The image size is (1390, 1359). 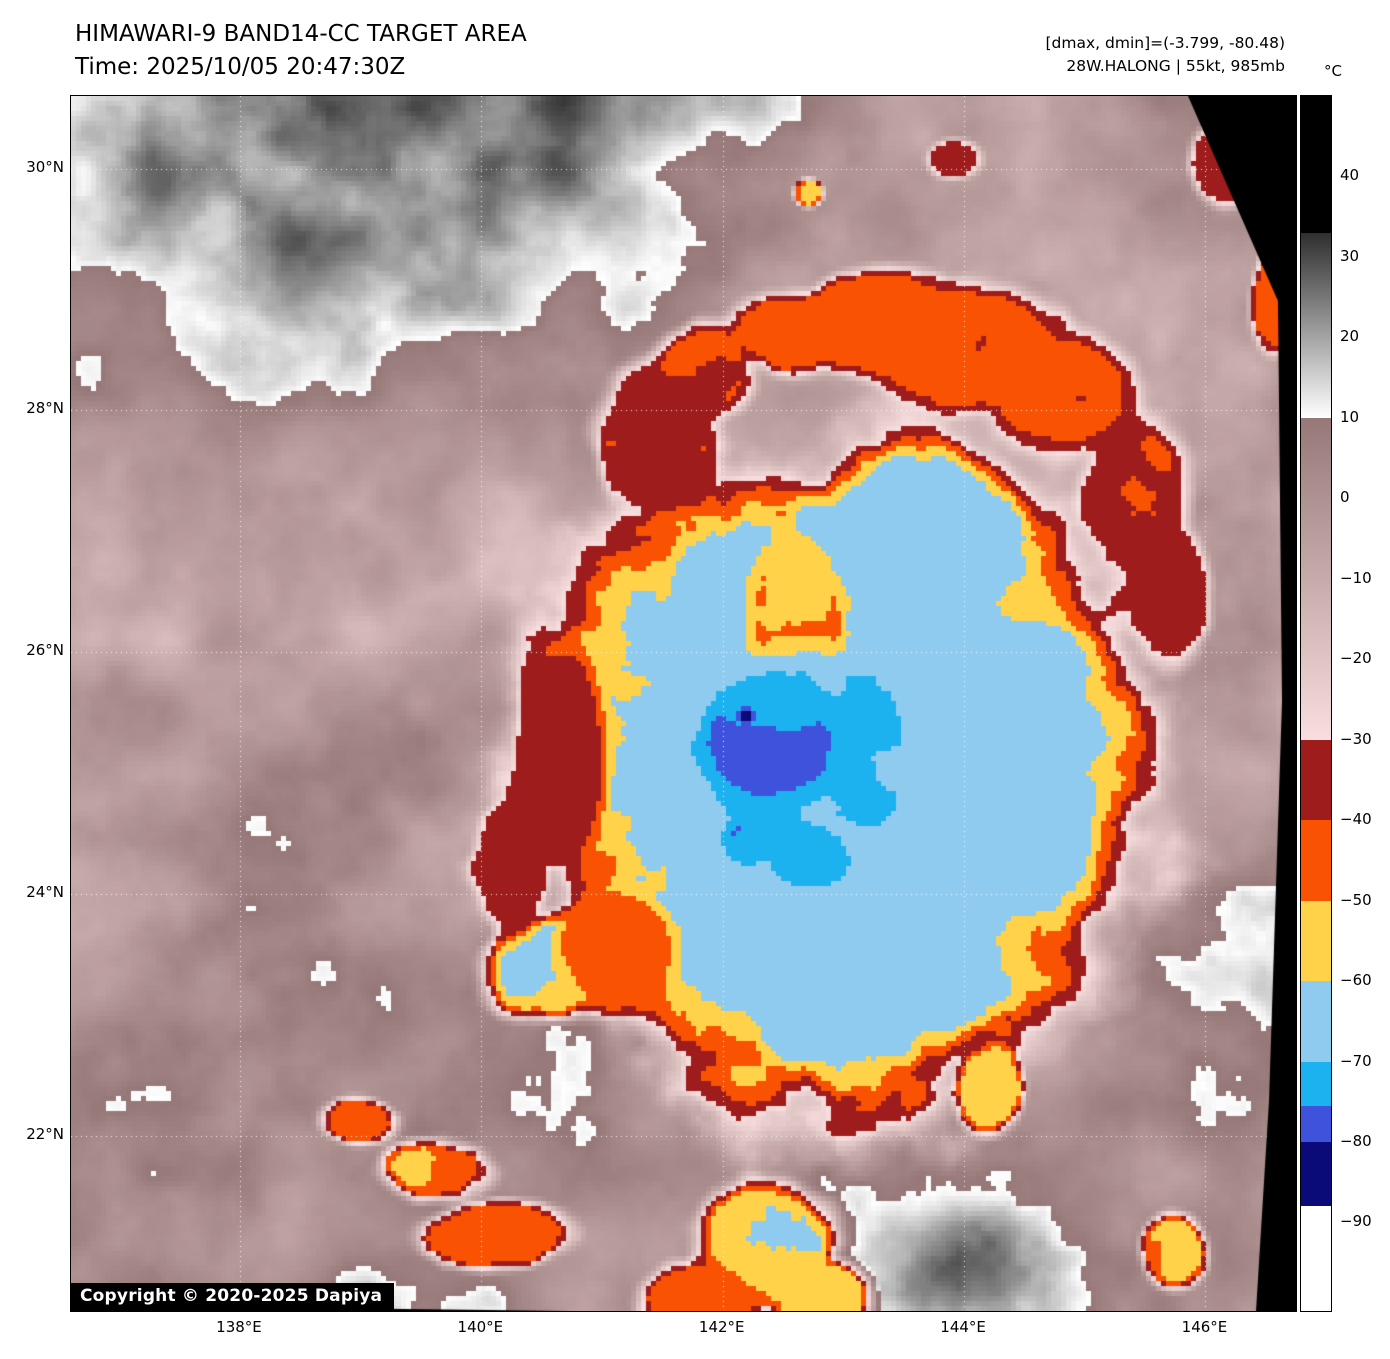 I want to click on colorbar-tick-label: −60, so click(x=1356, y=980).